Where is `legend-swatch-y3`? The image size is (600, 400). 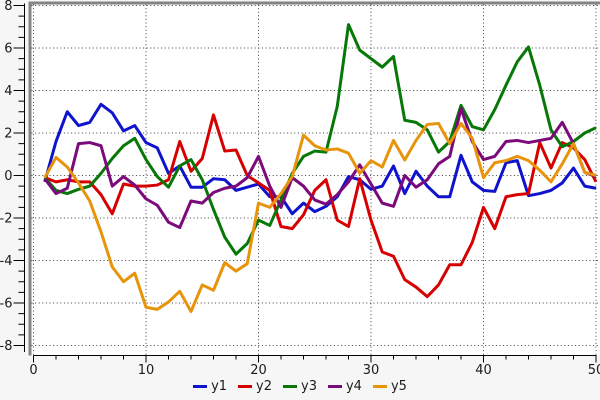
legend-swatch-y3 is located at coordinates (290, 386).